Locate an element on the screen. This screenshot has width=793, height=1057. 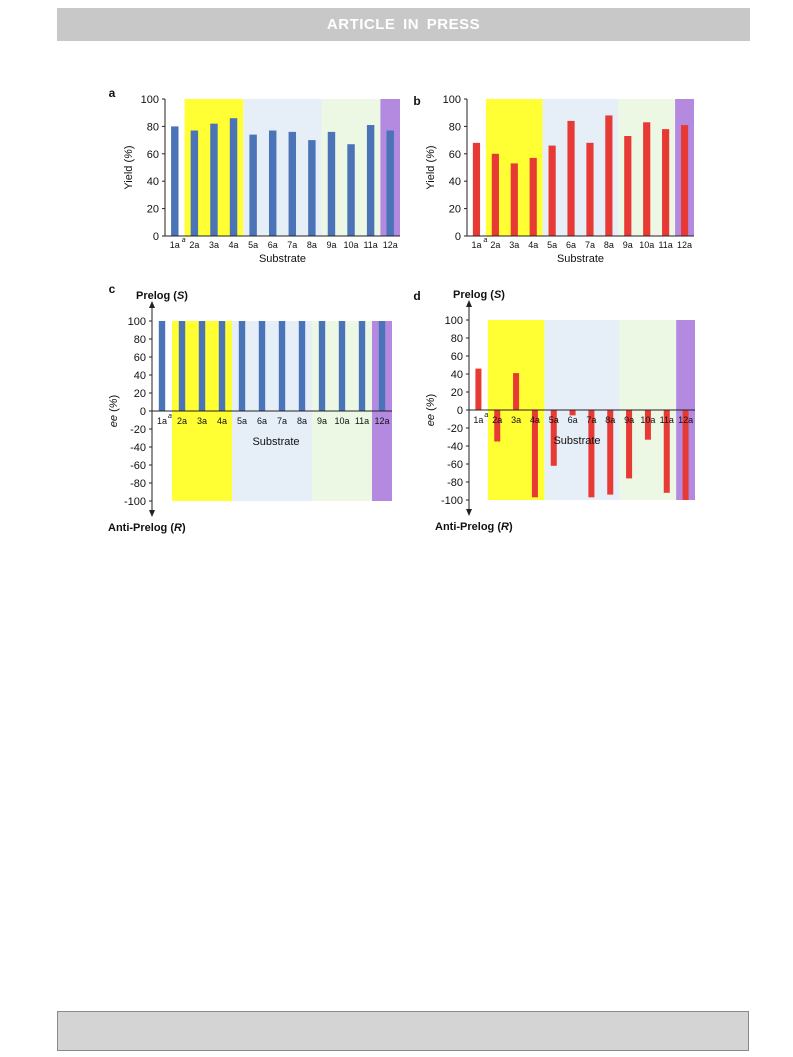
article-in-press-banner: ARTICLE IN PRESS is located at coordinates (403, 24).